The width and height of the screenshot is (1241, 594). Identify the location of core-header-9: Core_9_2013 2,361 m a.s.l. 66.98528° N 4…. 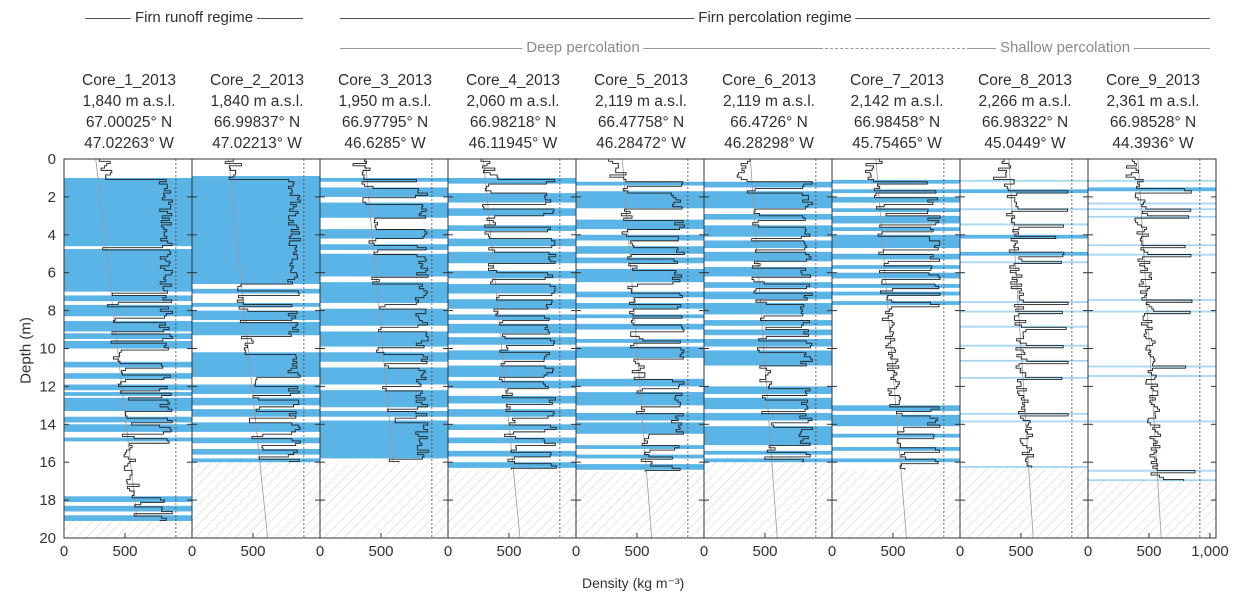
(1153, 112).